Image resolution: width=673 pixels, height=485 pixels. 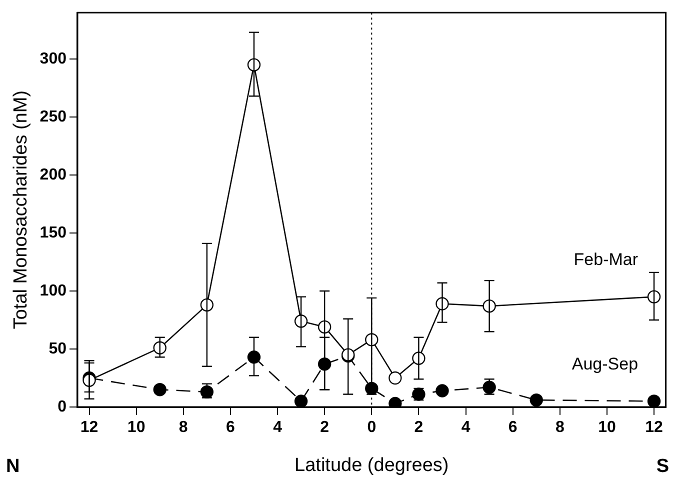 What do you see at coordinates (57, 349) in the screenshot?
I see `y-tick-label: 50` at bounding box center [57, 349].